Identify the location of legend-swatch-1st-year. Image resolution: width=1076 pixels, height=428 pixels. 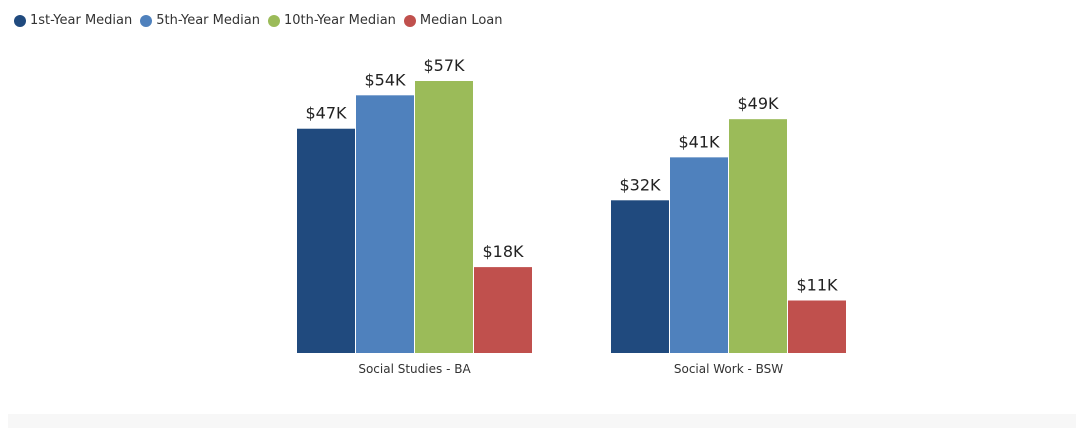
(20, 20).